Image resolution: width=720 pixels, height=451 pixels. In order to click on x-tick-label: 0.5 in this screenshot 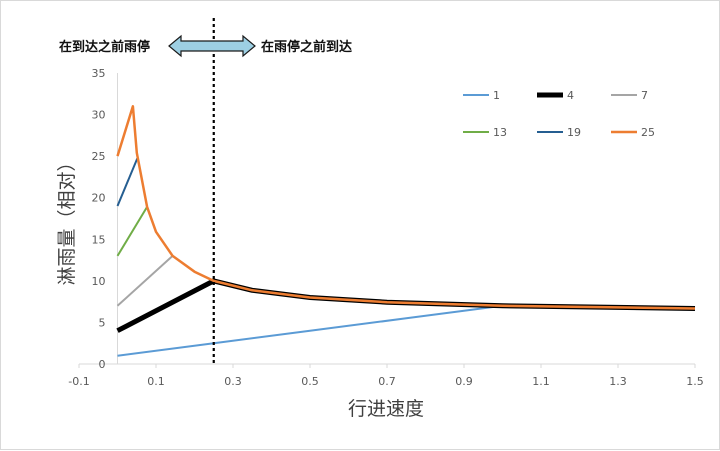, I will do `click(310, 381)`.